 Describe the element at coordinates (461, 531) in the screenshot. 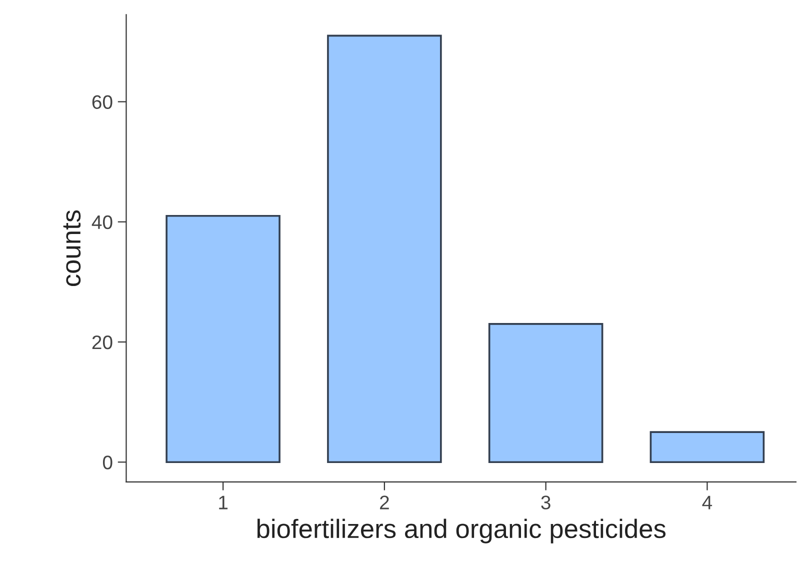

I see `x-axis-title: biofertilizers and organic pesticides` at that location.